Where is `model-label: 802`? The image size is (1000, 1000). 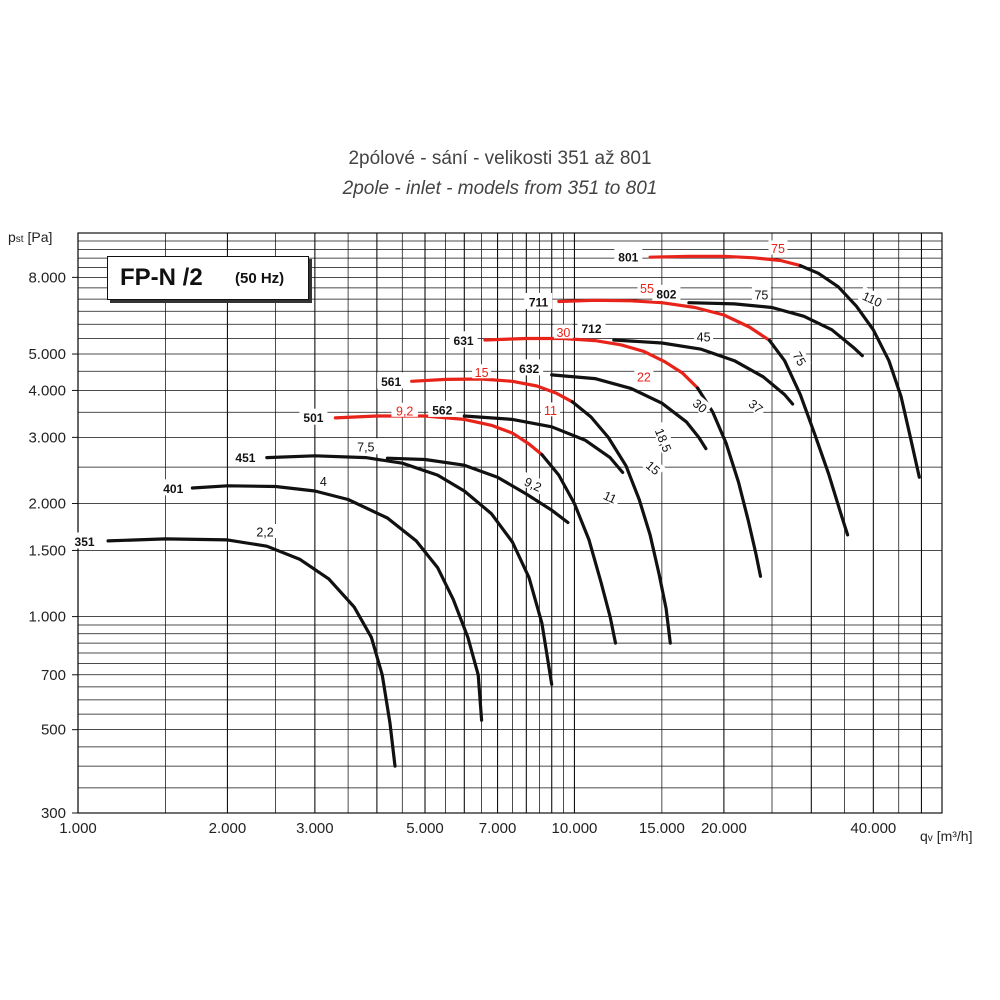 model-label: 802 is located at coordinates (666, 294).